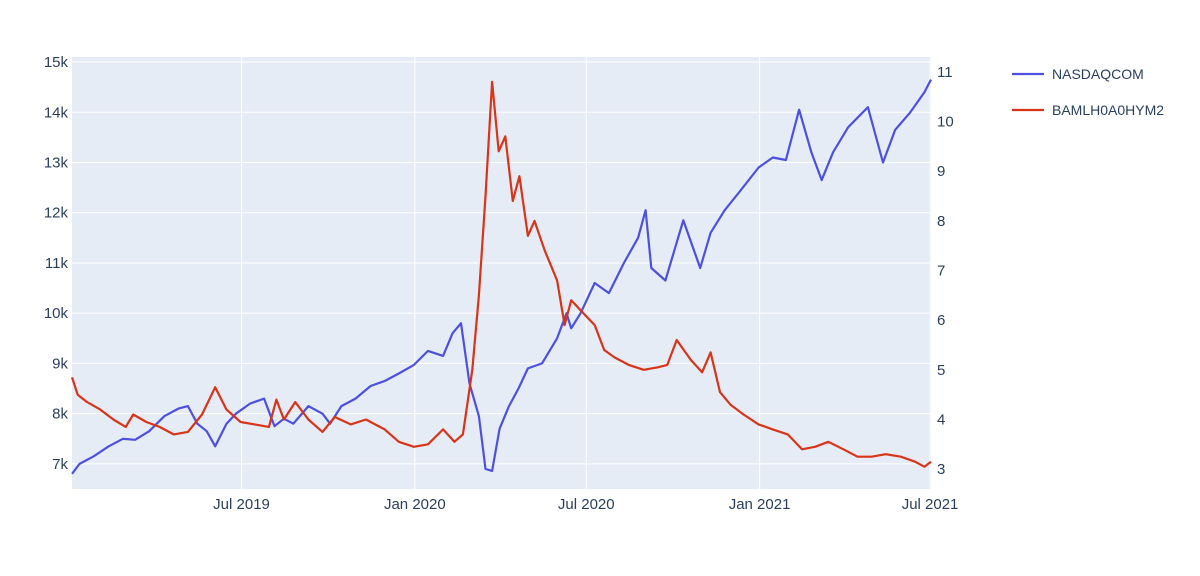  Describe the element at coordinates (1098, 74) in the screenshot. I see `legend-label: NASDAQCOM` at that location.